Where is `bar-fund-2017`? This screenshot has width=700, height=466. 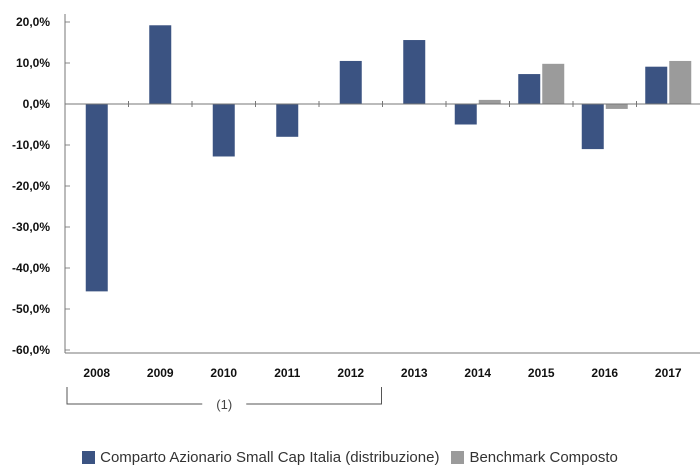
bar-fund-2017 is located at coordinates (656, 85).